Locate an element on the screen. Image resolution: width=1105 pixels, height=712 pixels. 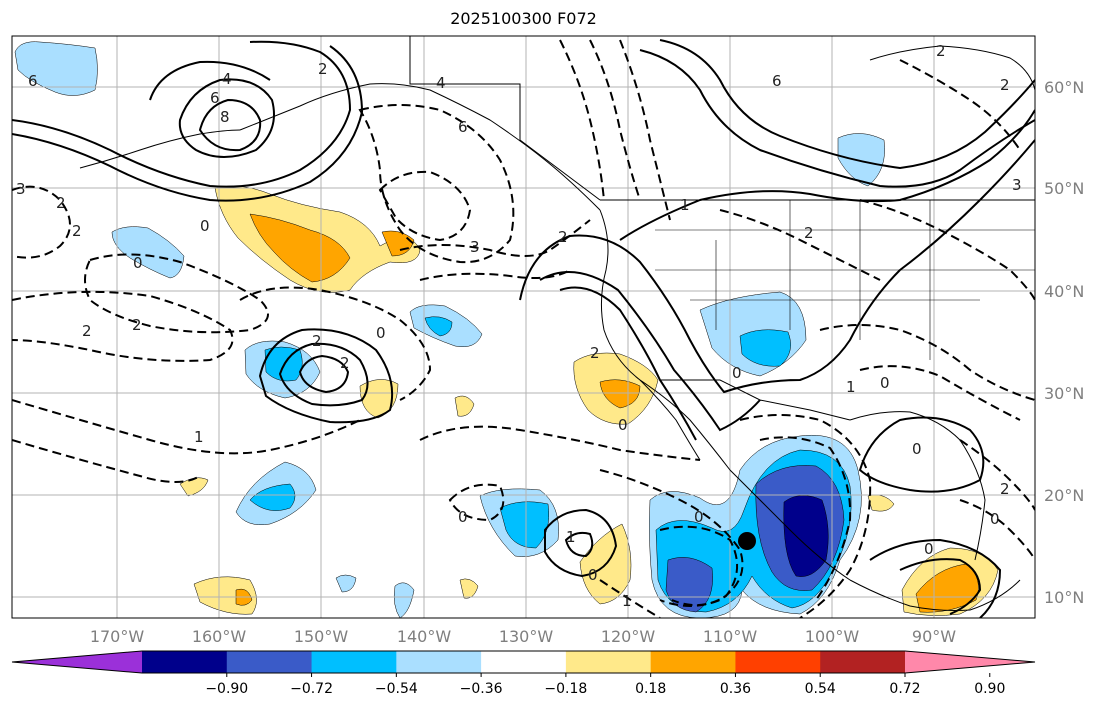
hudson-bay-coast is located at coordinates (952, 68).